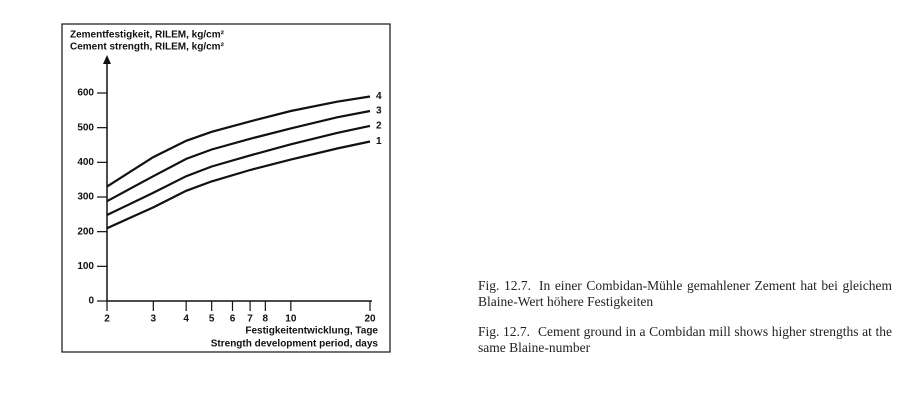 This screenshot has height=404, width=923. I want to click on x-tick-label: 8, so click(266, 319).